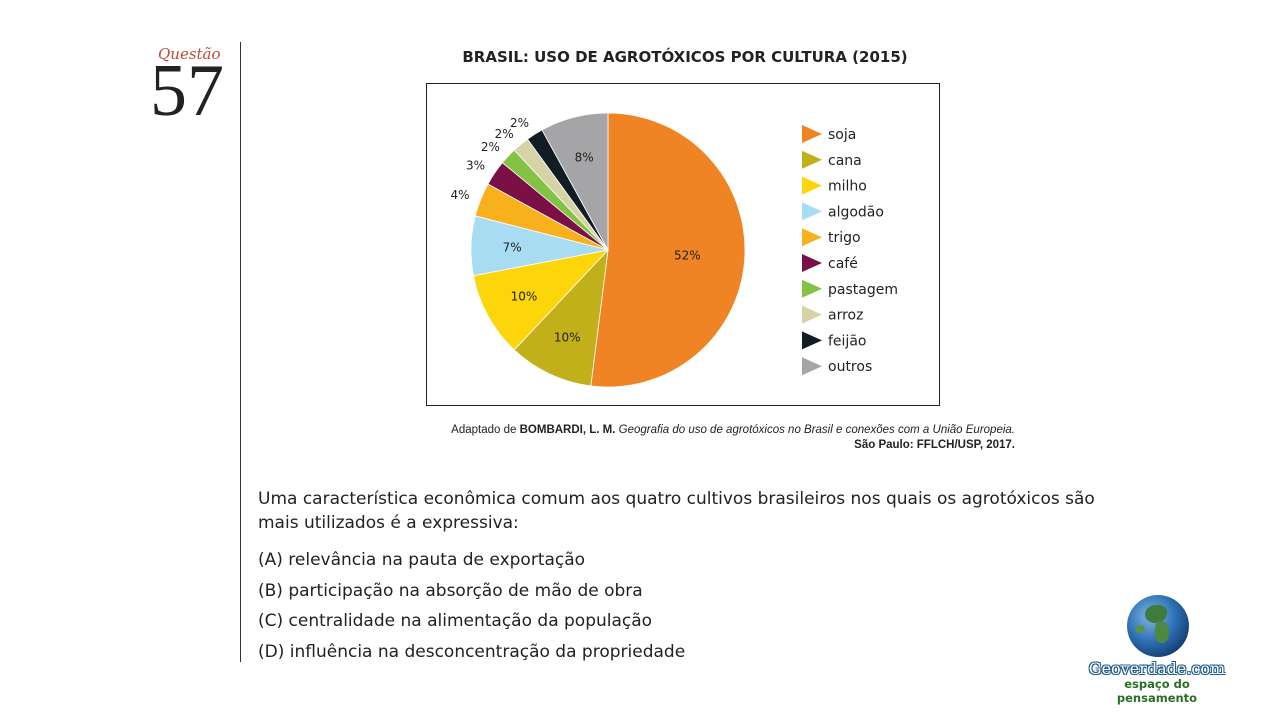 Image resolution: width=1280 pixels, height=720 pixels. I want to click on slice-value-label-arroz: 2%, so click(504, 134).